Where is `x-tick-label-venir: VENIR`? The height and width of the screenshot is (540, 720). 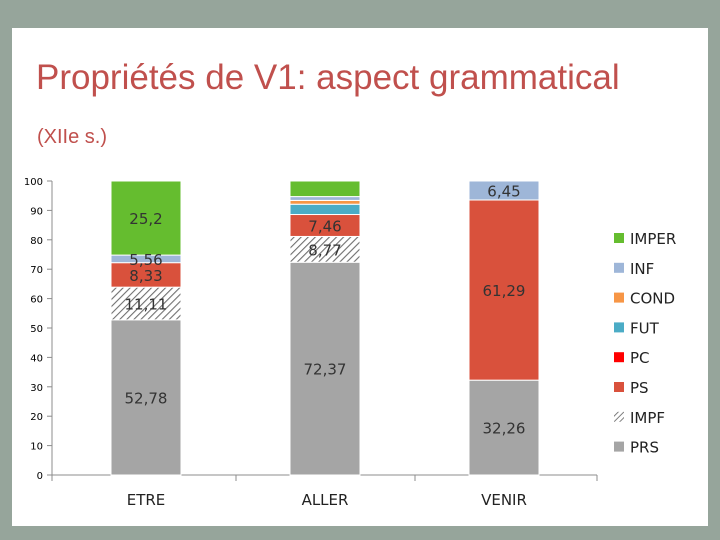 x-tick-label-venir: VENIR is located at coordinates (504, 500).